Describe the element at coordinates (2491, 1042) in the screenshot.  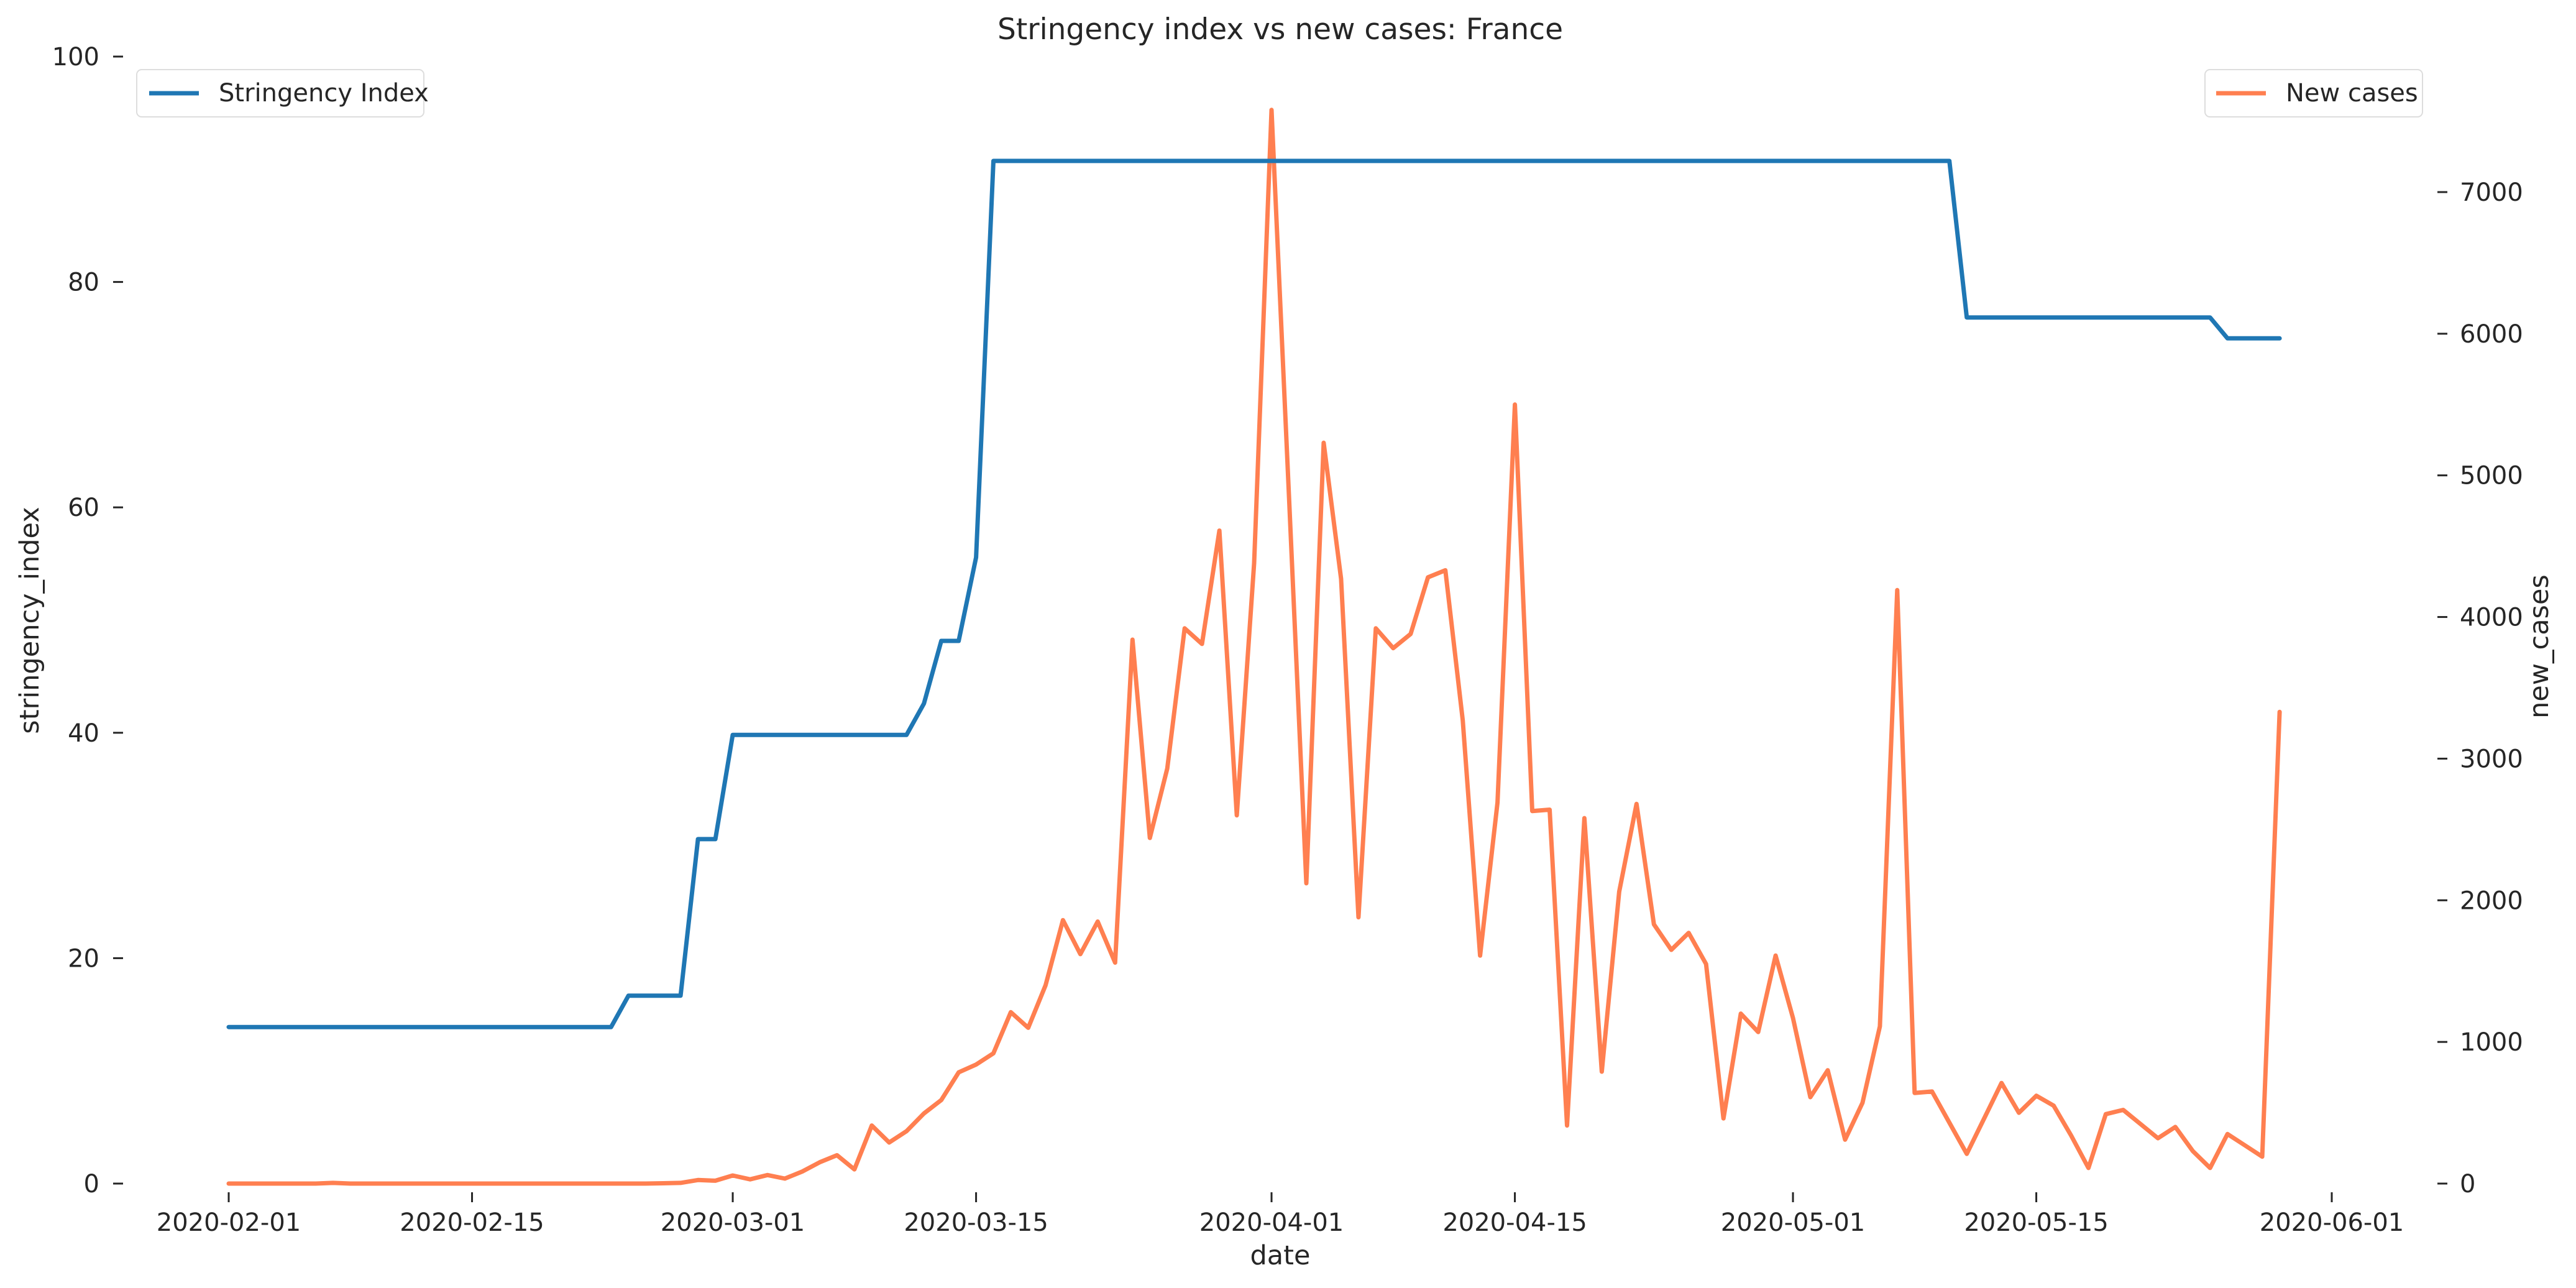
I see `right-y-tick-label: 1000` at that location.